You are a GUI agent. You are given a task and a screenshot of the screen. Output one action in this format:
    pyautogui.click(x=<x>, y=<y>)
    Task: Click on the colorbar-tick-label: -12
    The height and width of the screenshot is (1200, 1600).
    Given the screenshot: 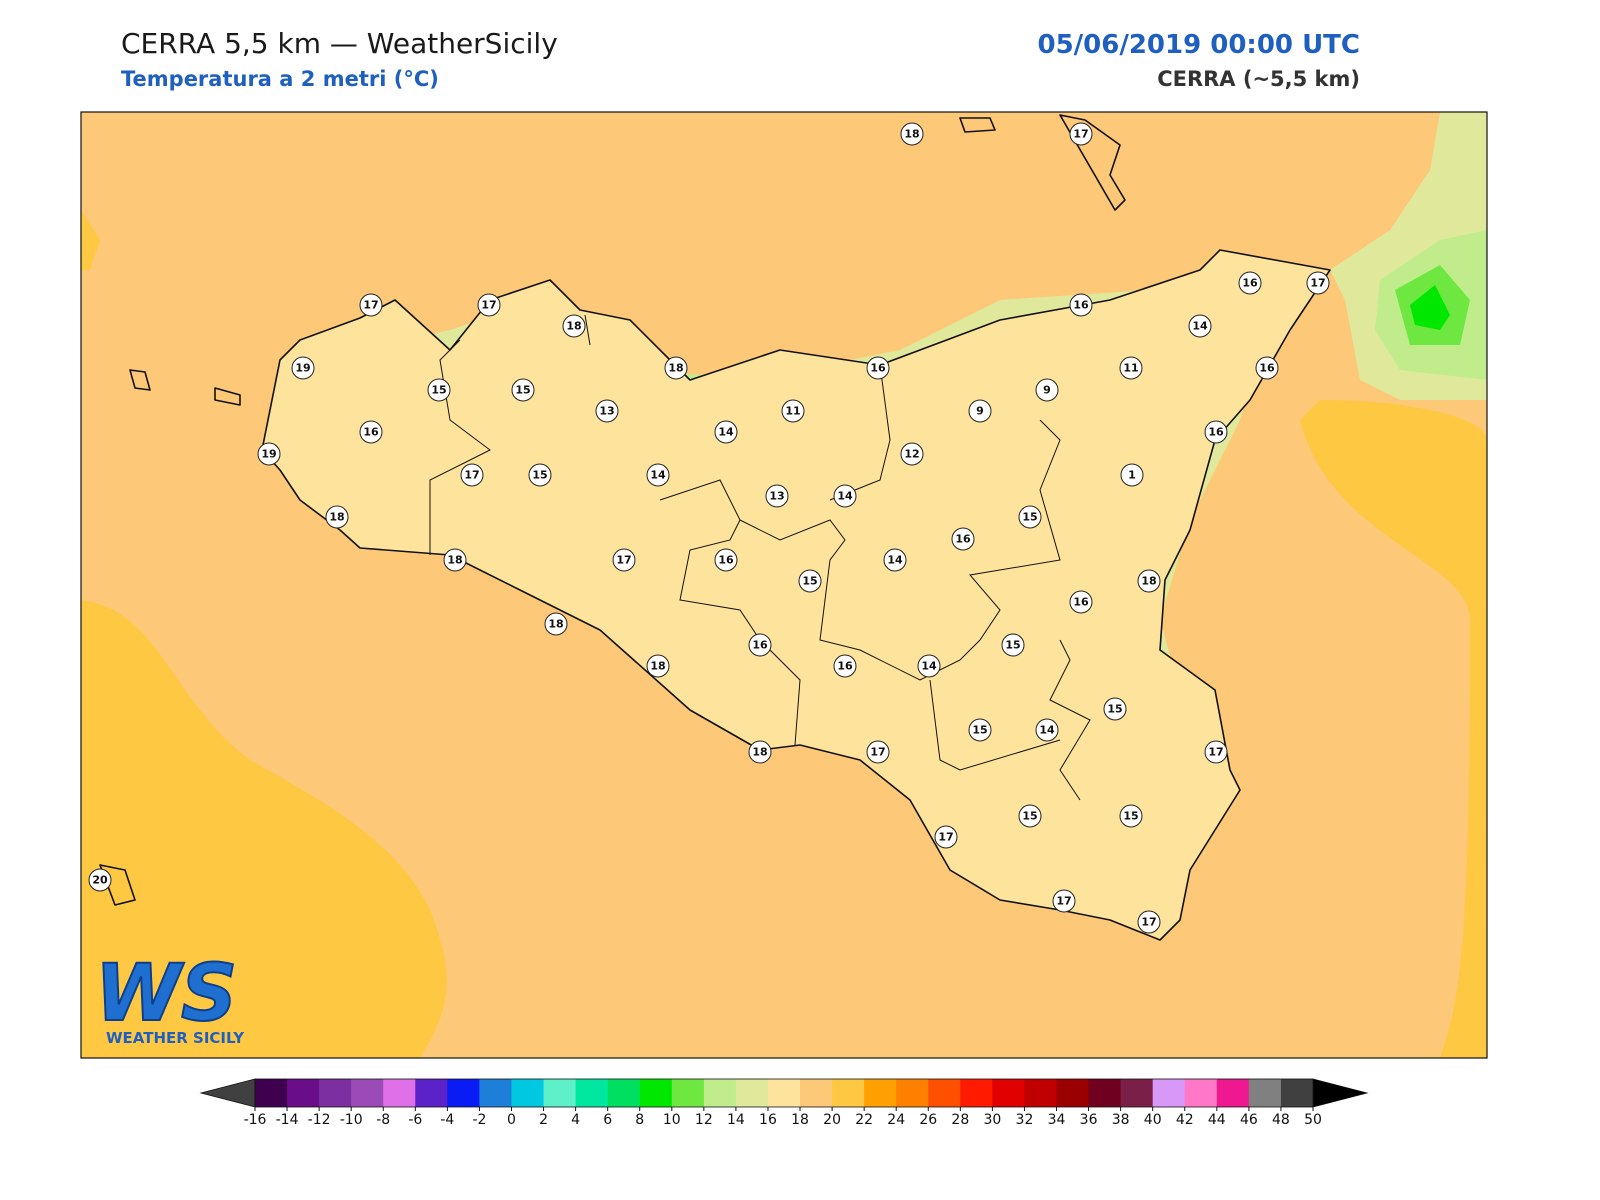 What is the action you would take?
    pyautogui.click(x=319, y=1120)
    